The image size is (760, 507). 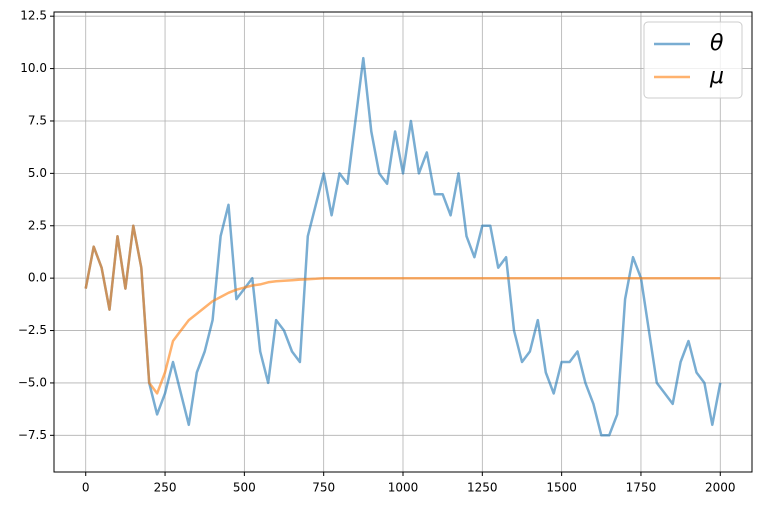 I want to click on y-tick-label: −5.0, so click(x=32, y=382).